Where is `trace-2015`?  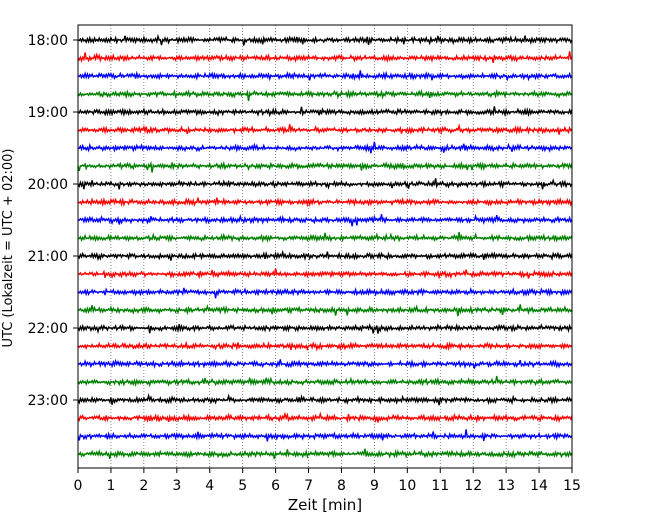
trace-2015 is located at coordinates (325, 202).